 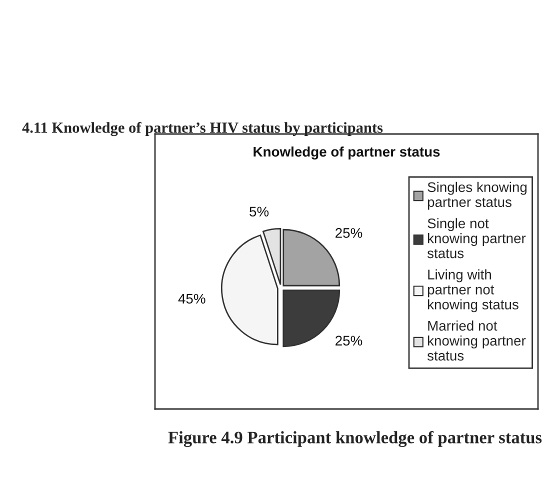 I want to click on legend-label: Singles knowing partner status, so click(x=477, y=196).